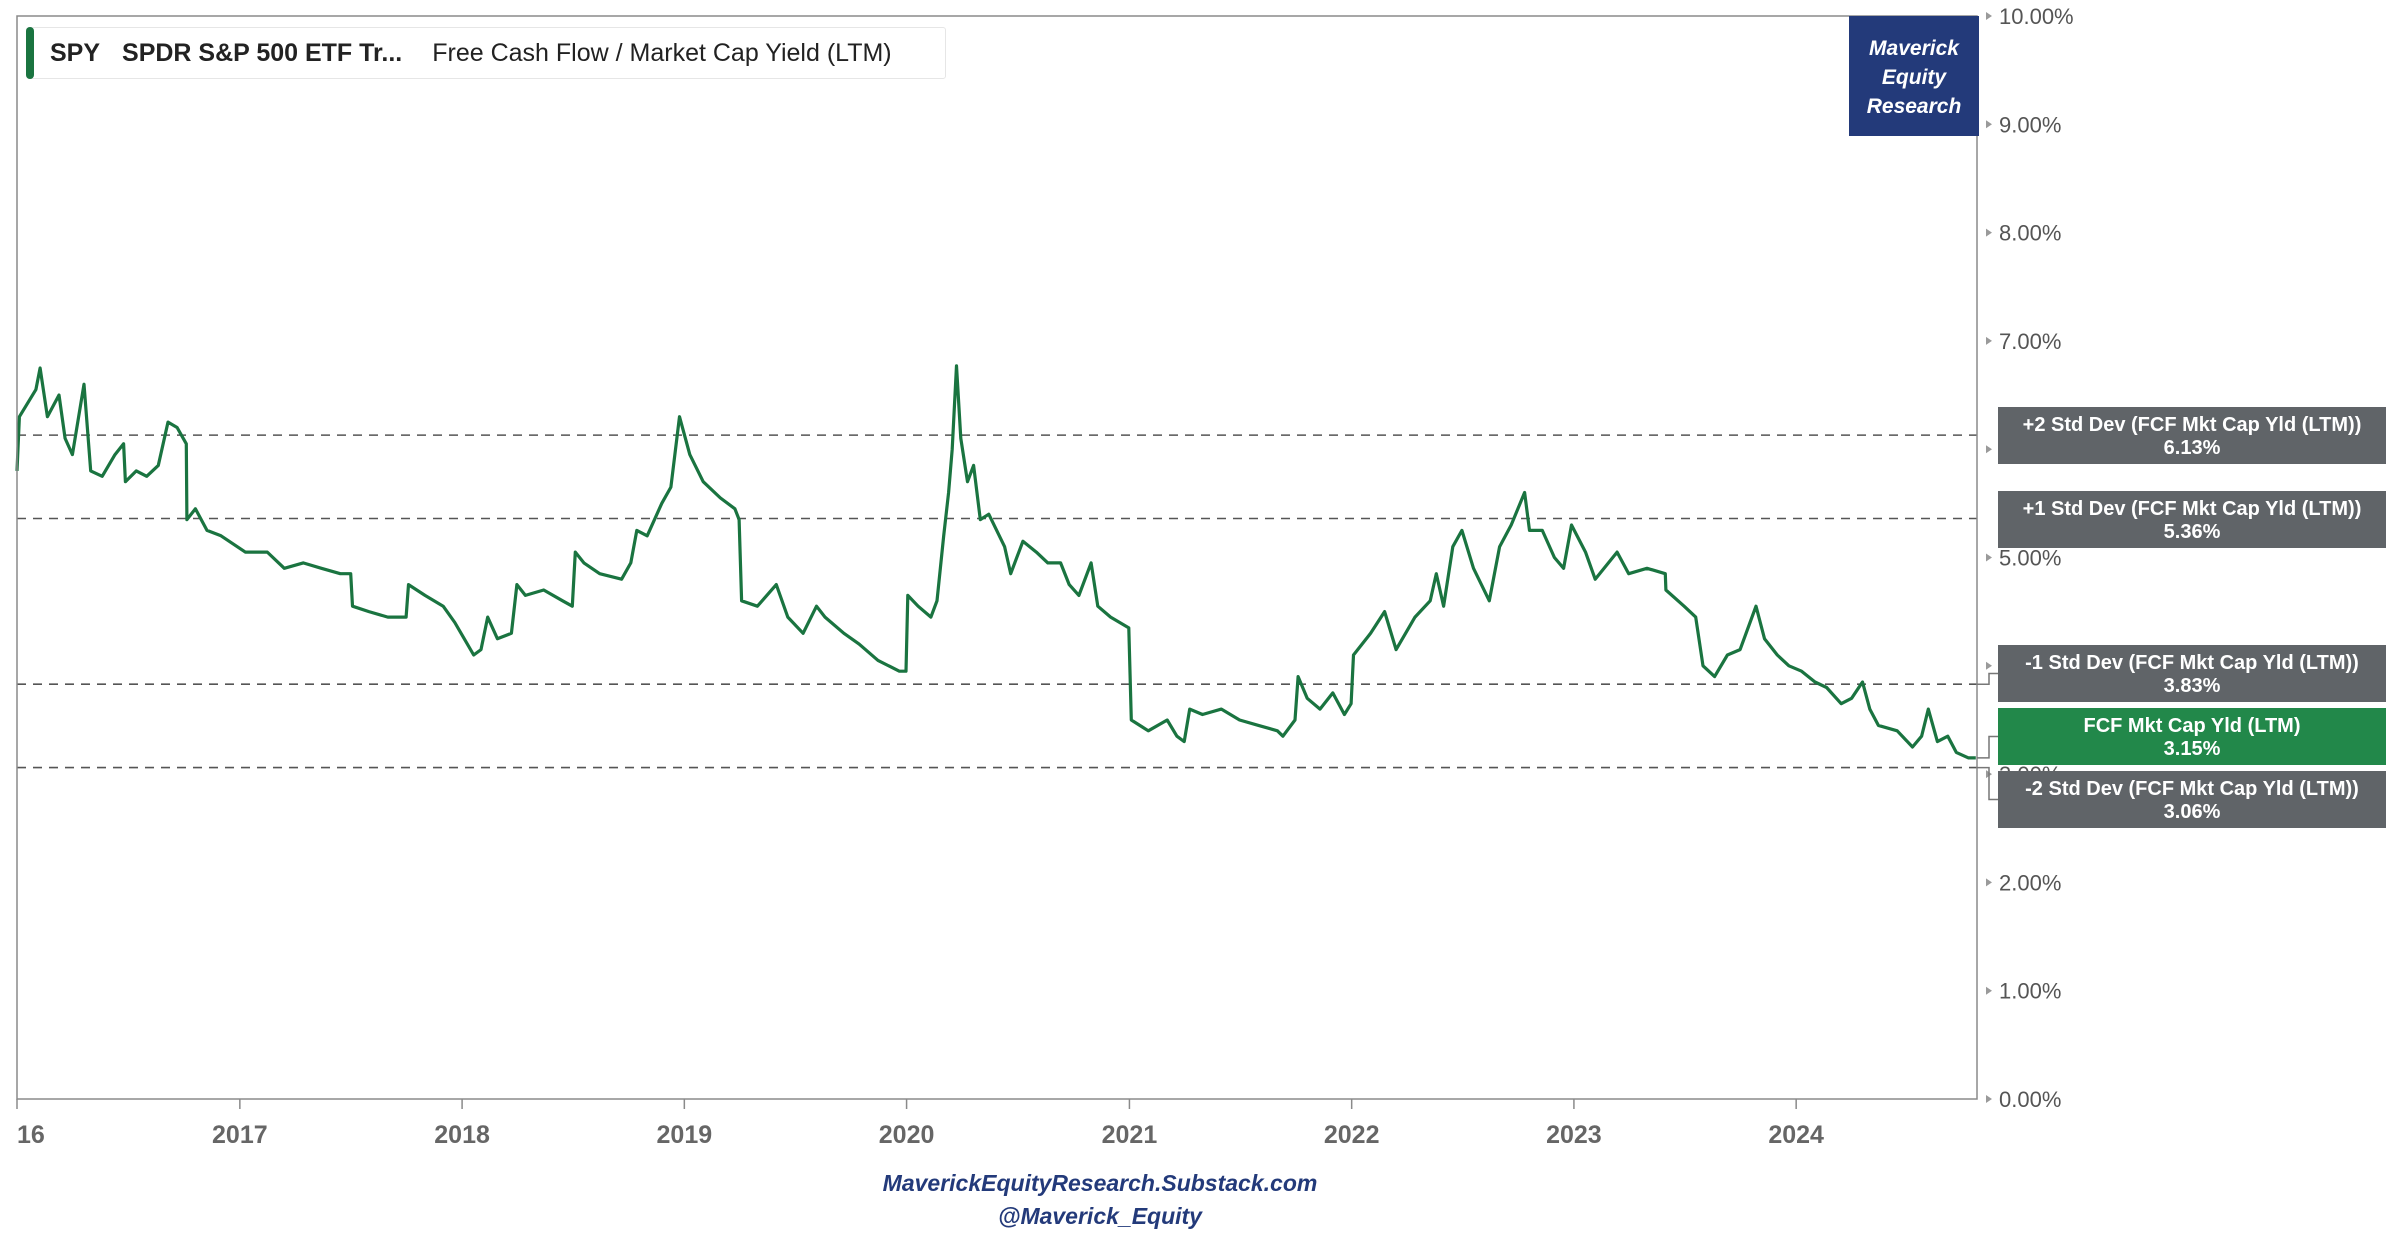 The image size is (2400, 1240). Describe the element at coordinates (2191, 726) in the screenshot. I see `label-current-title: FCF Mkt Cap Yld (LTM)` at that location.